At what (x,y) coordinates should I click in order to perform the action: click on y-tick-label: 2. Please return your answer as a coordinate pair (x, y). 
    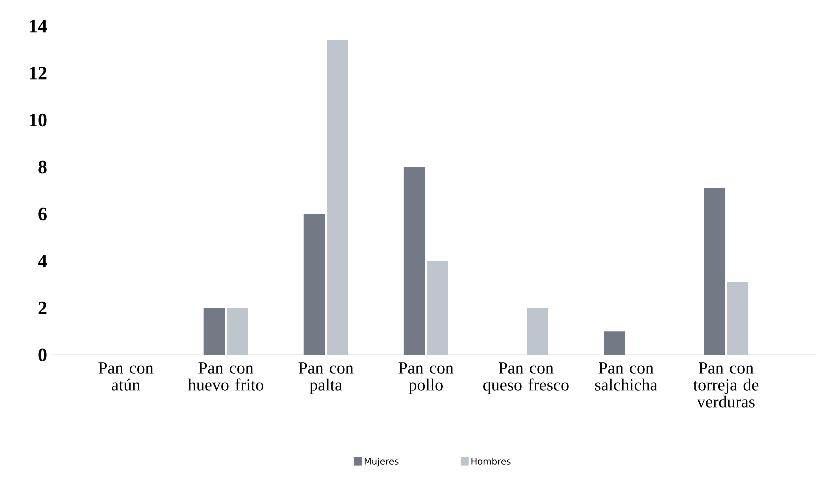
    Looking at the image, I should click on (42, 308).